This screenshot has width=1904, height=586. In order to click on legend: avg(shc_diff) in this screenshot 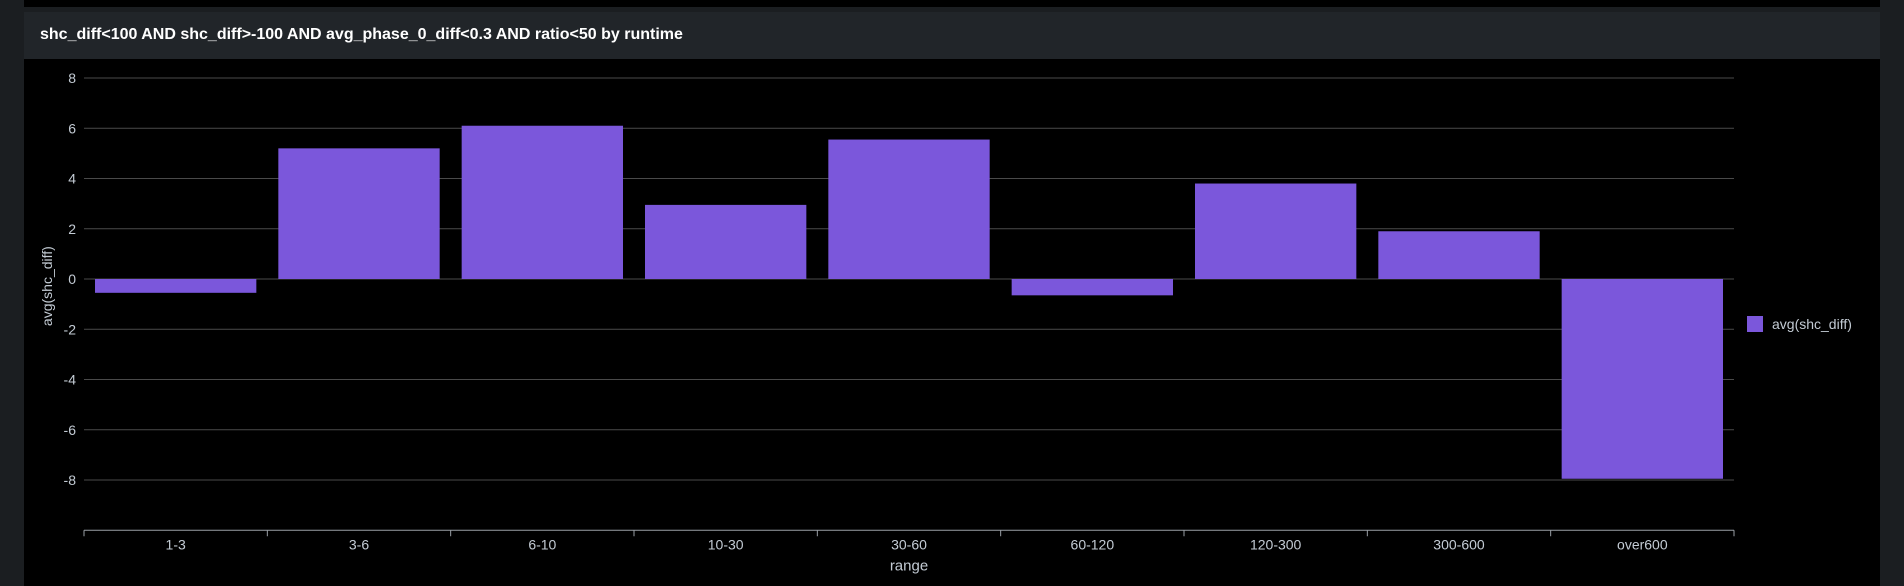, I will do `click(1799, 324)`.